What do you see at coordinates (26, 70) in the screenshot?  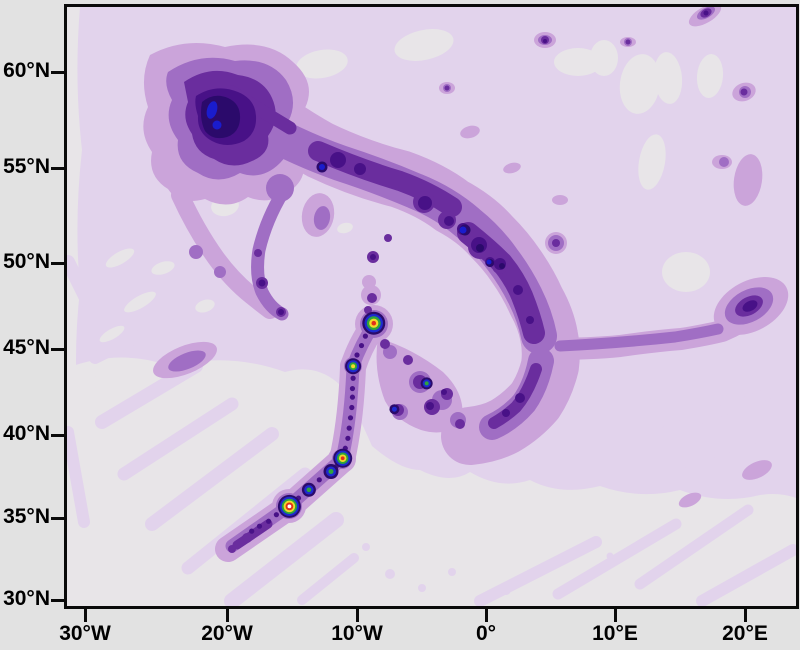 I see `y-tick-label: 60°N` at bounding box center [26, 70].